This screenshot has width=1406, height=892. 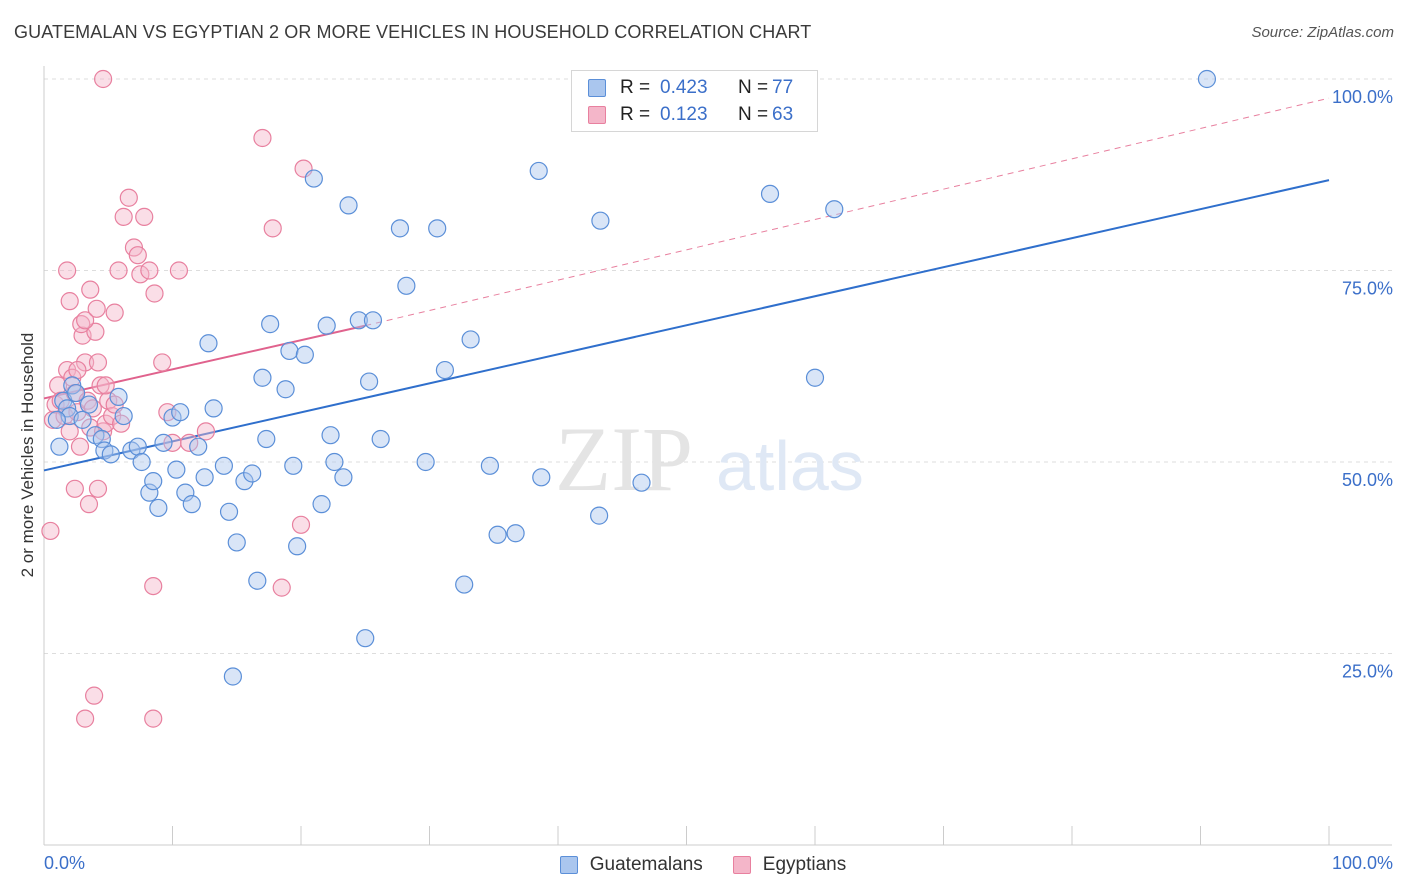 What do you see at coordinates (1367, 480) in the screenshot?
I see `y-tick-label: 50.0%` at bounding box center [1367, 480].